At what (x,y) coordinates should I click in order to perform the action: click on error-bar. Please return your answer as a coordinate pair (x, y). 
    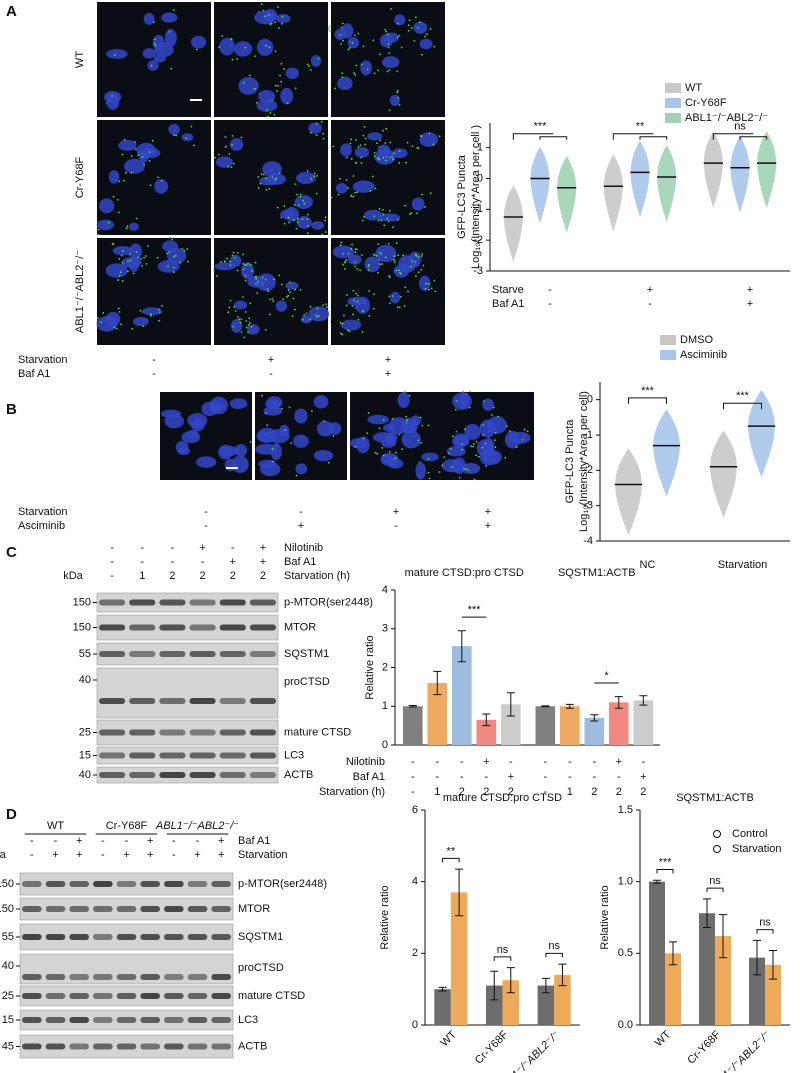
    Looking at the image, I should click on (673, 953).